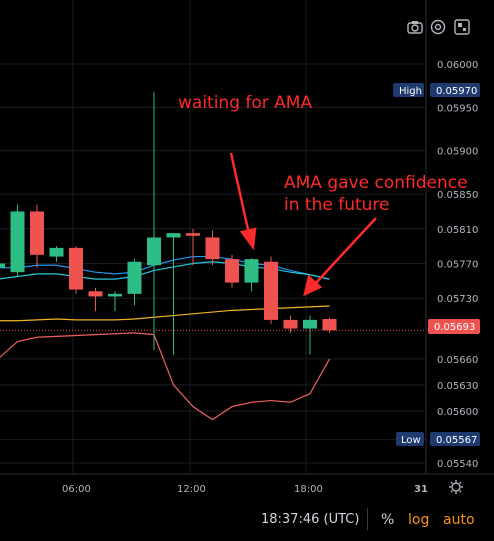 Image resolution: width=494 pixels, height=541 pixels. What do you see at coordinates (376, 183) in the screenshot?
I see `annotation-confidence-line1: AMA gave confidence` at bounding box center [376, 183].